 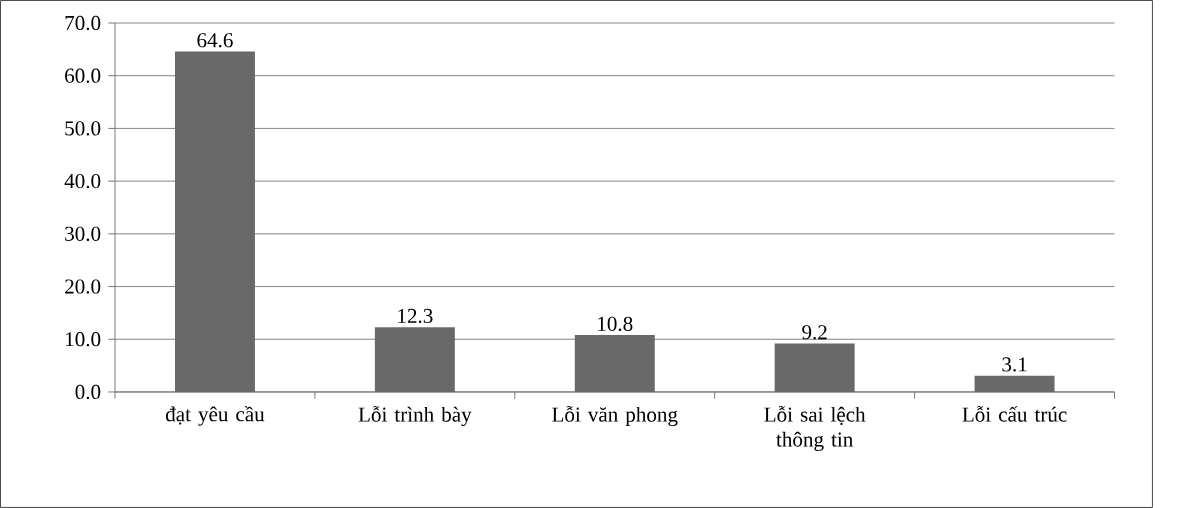 What do you see at coordinates (83, 23) in the screenshot?
I see `y-tick-label: 70.0` at bounding box center [83, 23].